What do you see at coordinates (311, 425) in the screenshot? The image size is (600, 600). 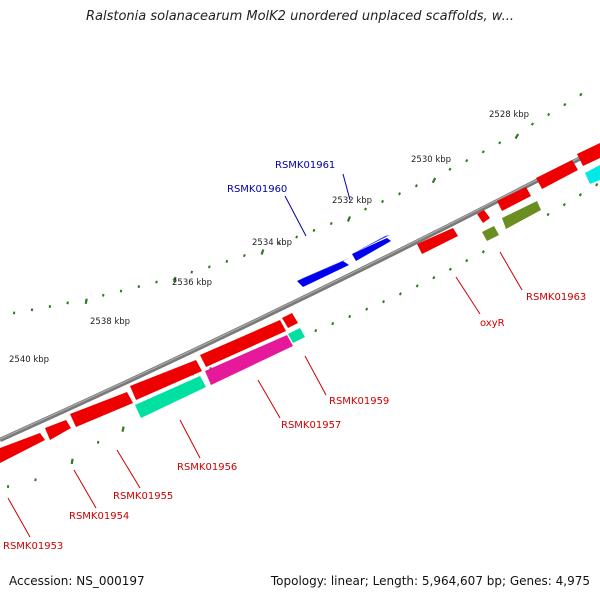 I see `gene-label-rsmk01957: RSMK01957` at bounding box center [311, 425].